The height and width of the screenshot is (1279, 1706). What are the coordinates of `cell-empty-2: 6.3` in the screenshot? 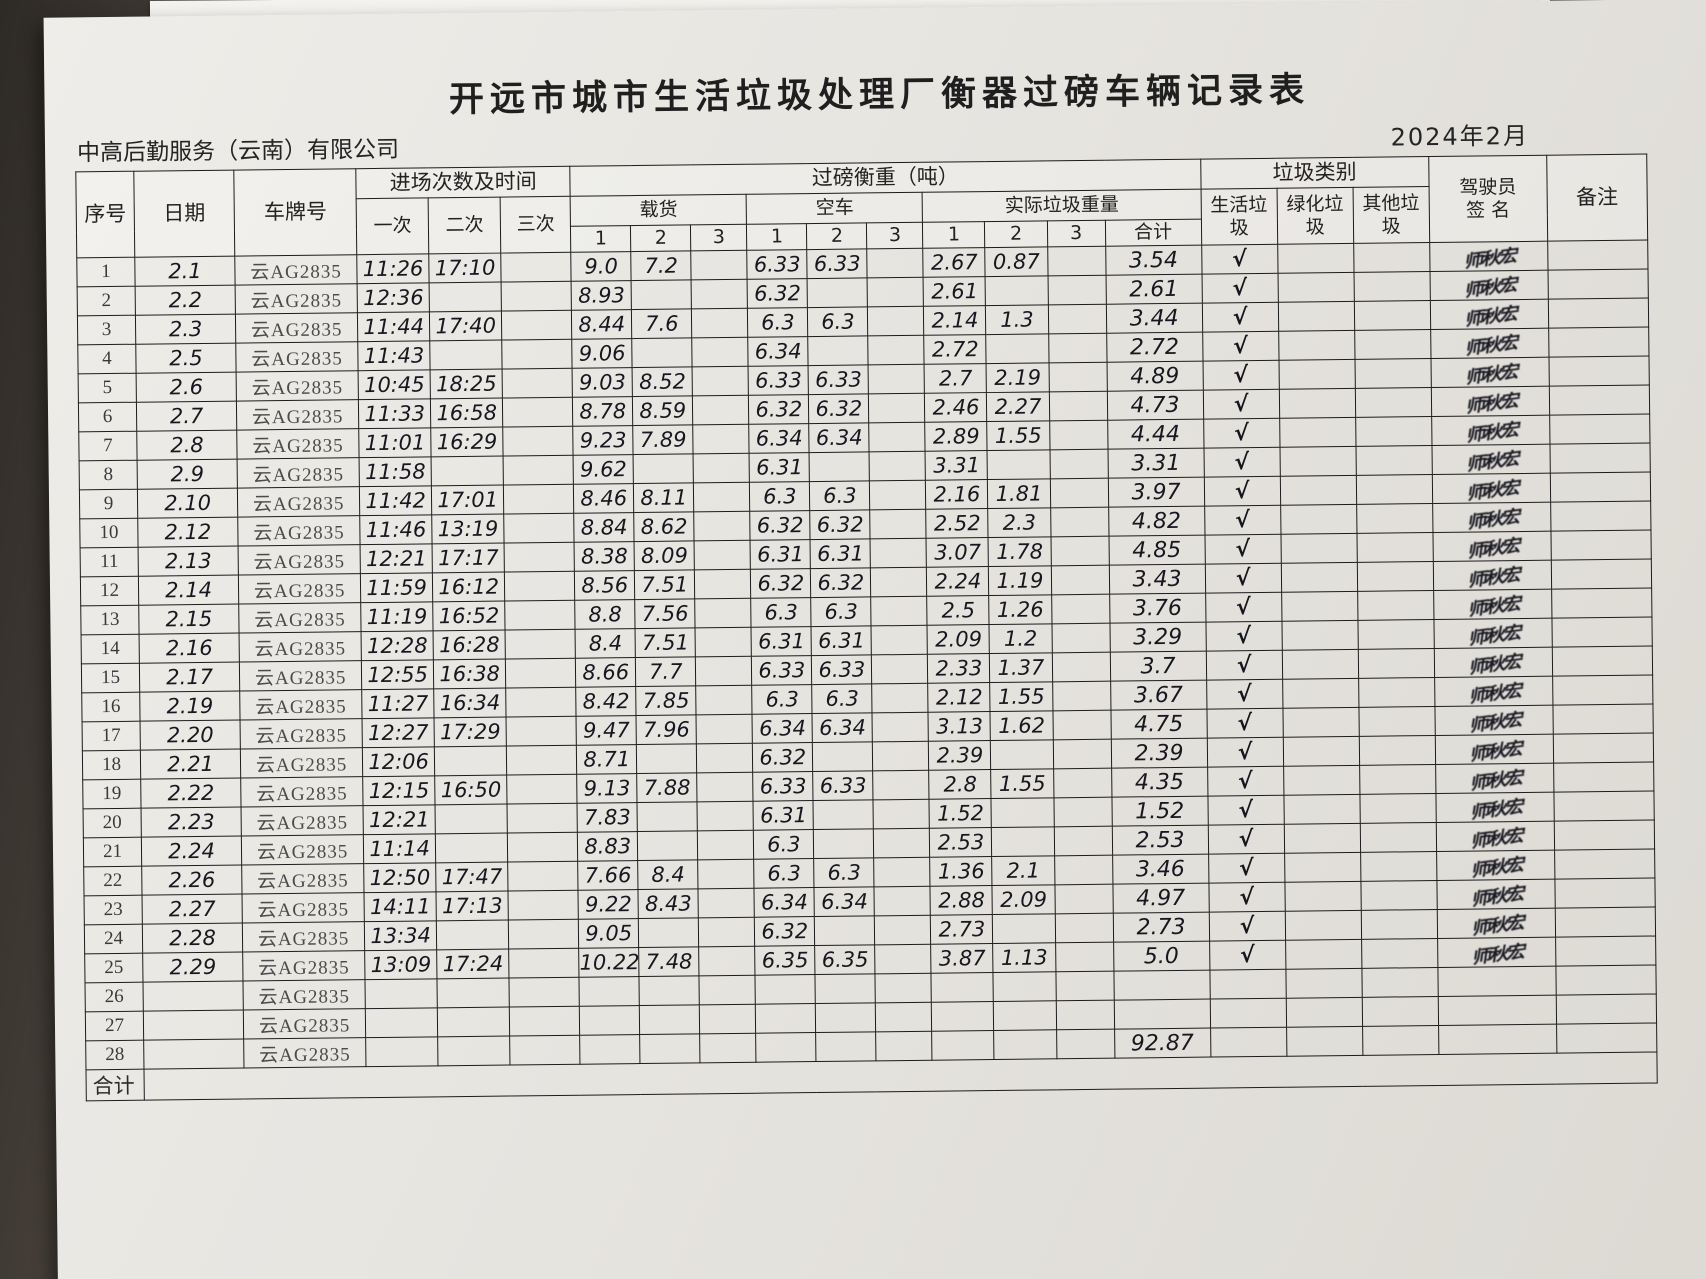 It's located at (838, 321).